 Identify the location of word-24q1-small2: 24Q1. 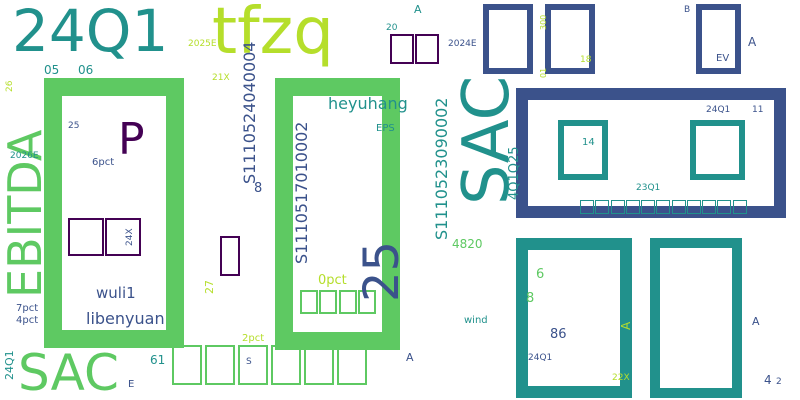
(540, 358).